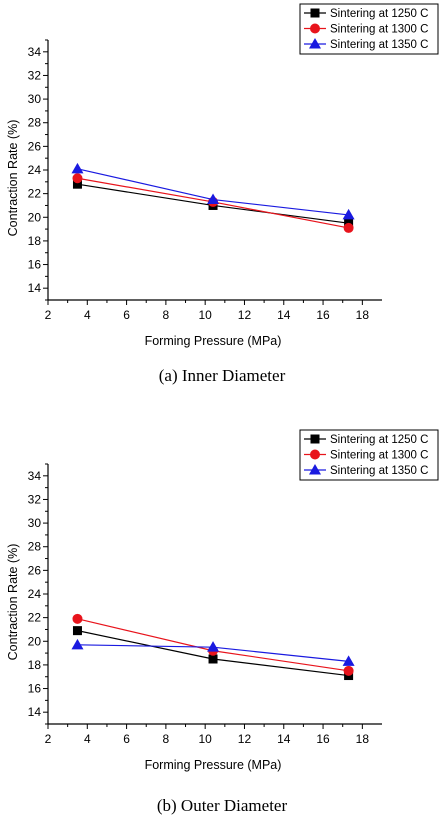 Image resolution: width=442 pixels, height=822 pixels. I want to click on panel-caption: (a) Inner Diameter, so click(222, 375).